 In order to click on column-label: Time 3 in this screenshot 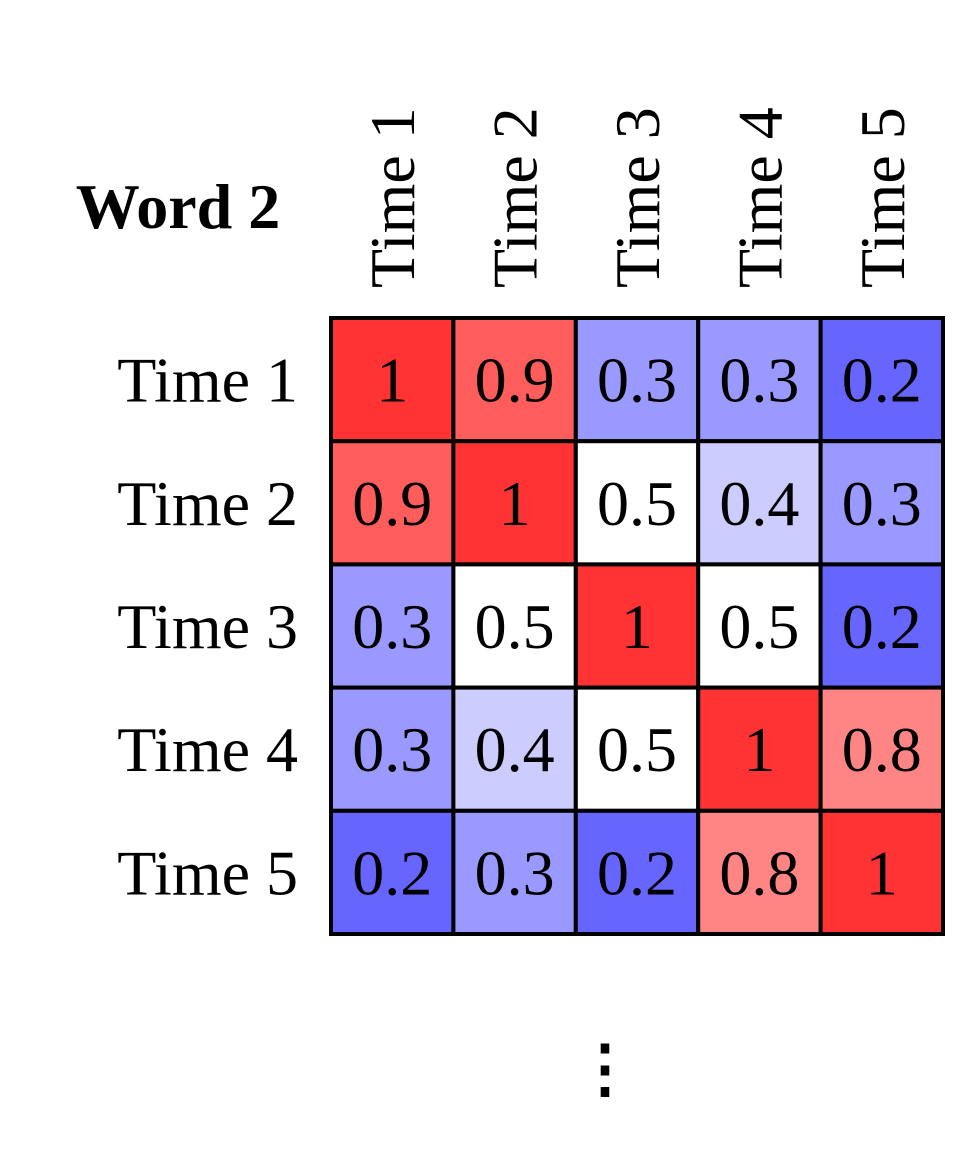, I will do `click(637, 197)`.